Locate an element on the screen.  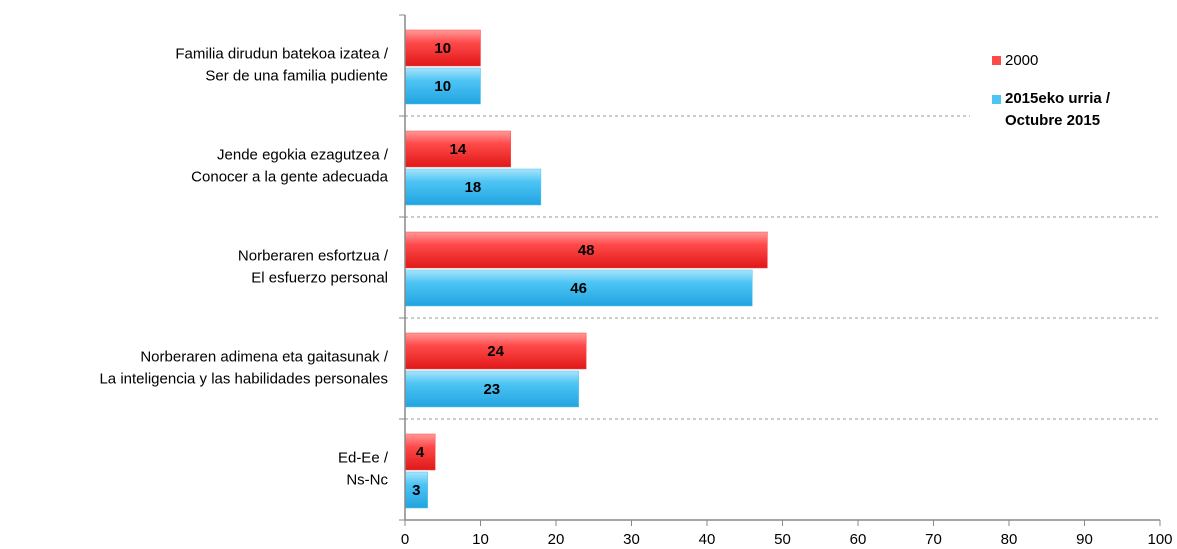
category-line: Ser de una familia pudiente is located at coordinates (296, 75).